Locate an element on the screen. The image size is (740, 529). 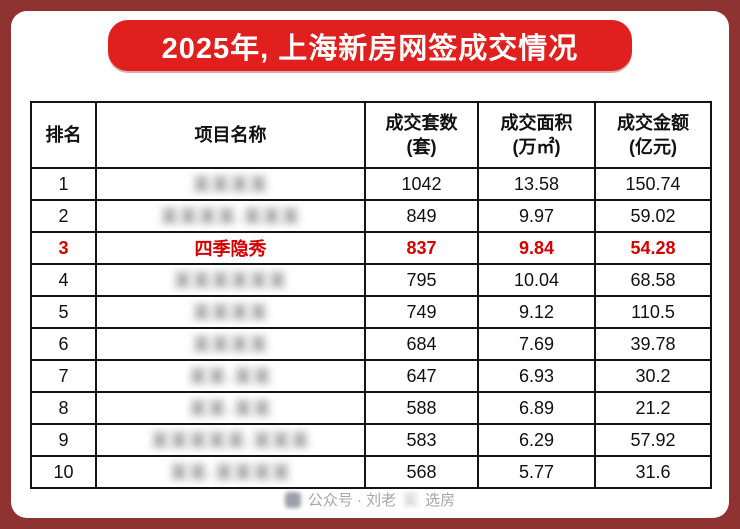
page-title: 2025年, 上海新房网签成交情况 is located at coordinates (370, 48).